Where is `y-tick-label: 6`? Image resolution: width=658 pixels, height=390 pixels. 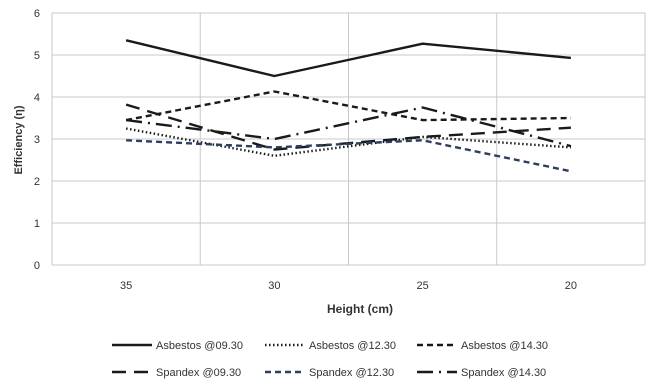 y-tick-label: 6 is located at coordinates (37, 14).